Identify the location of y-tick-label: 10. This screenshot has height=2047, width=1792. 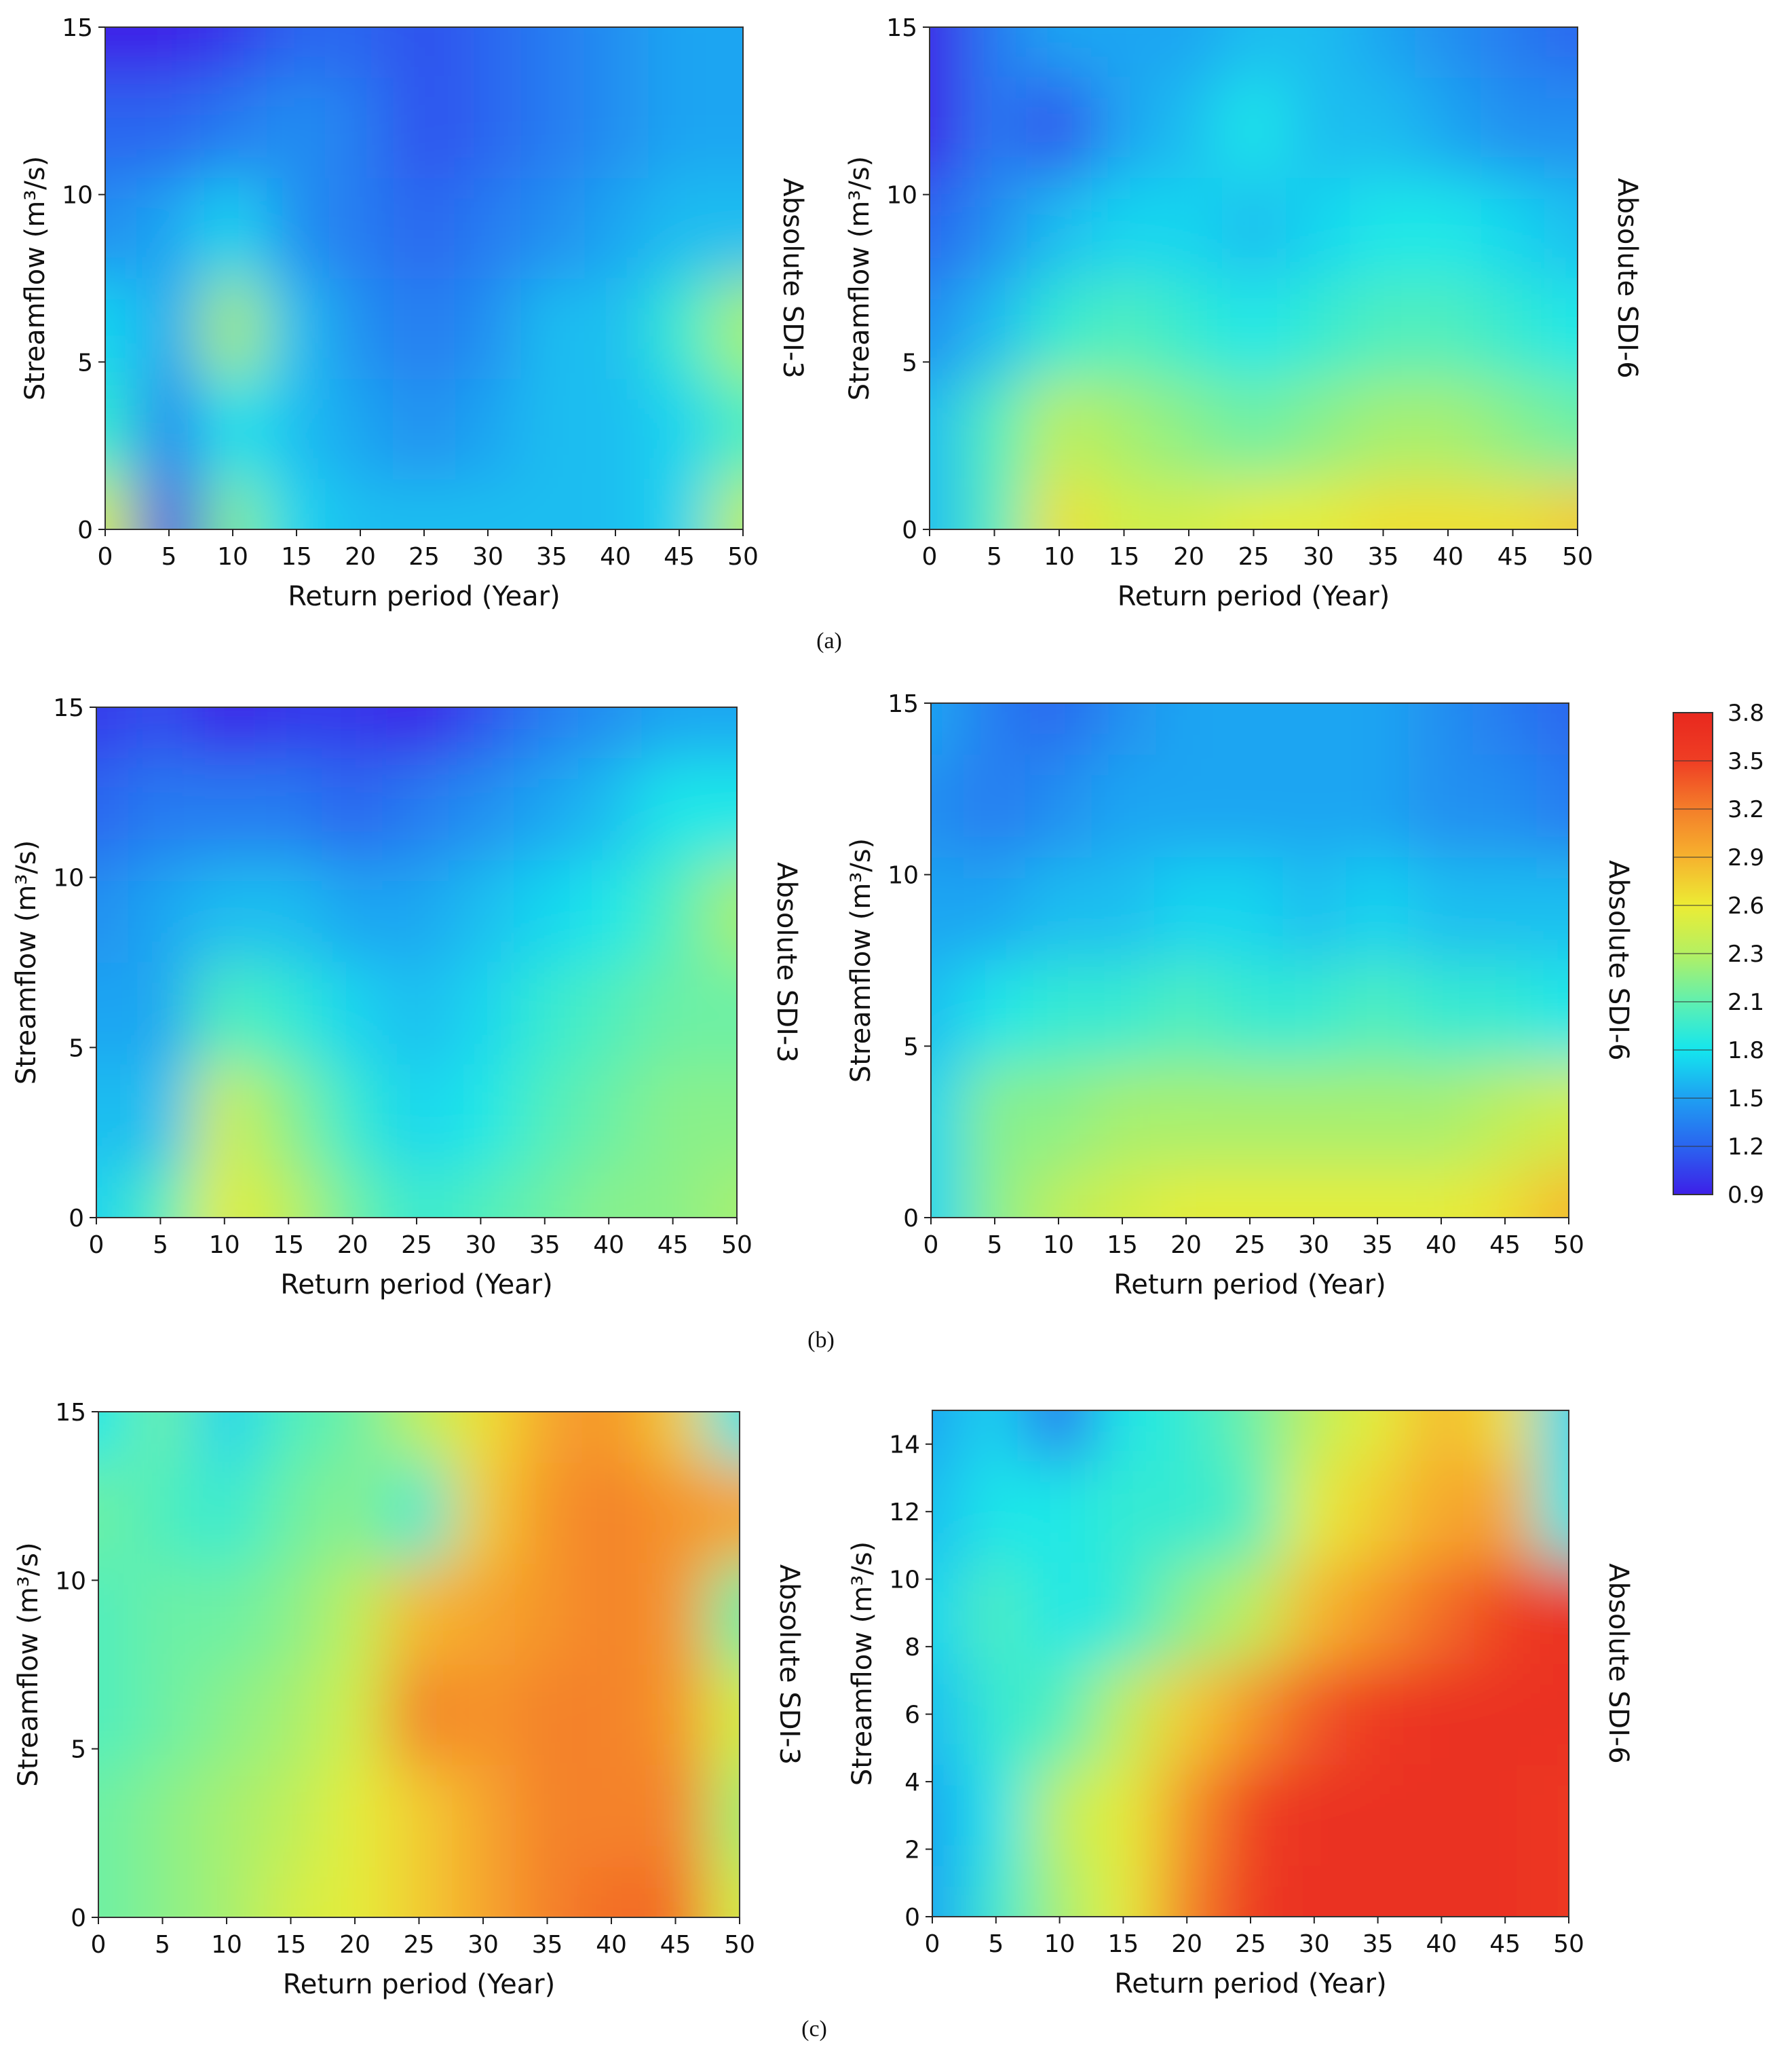
(905, 1580).